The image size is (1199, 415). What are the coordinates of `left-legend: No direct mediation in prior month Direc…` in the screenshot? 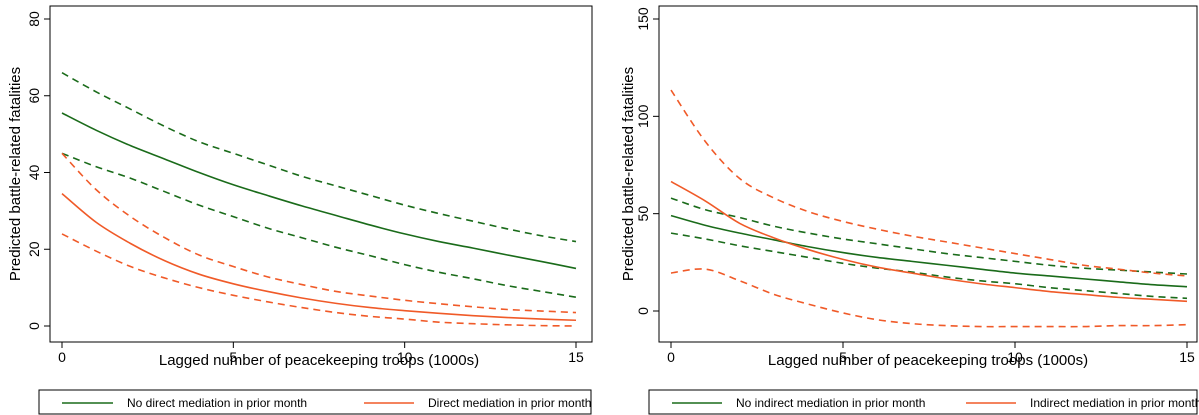 It's located at (315, 402).